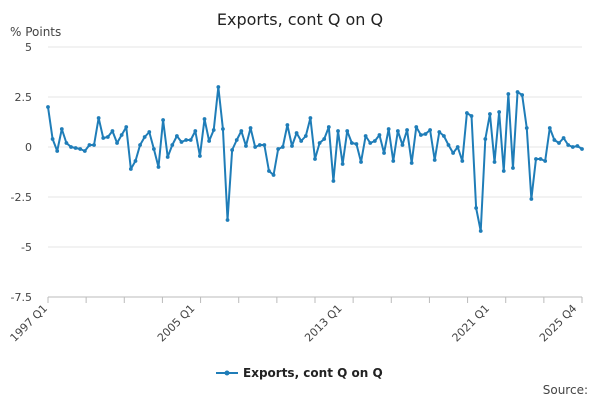 The height and width of the screenshot is (400, 600). Describe the element at coordinates (28, 47) in the screenshot. I see `y-tick-label: 5` at that location.